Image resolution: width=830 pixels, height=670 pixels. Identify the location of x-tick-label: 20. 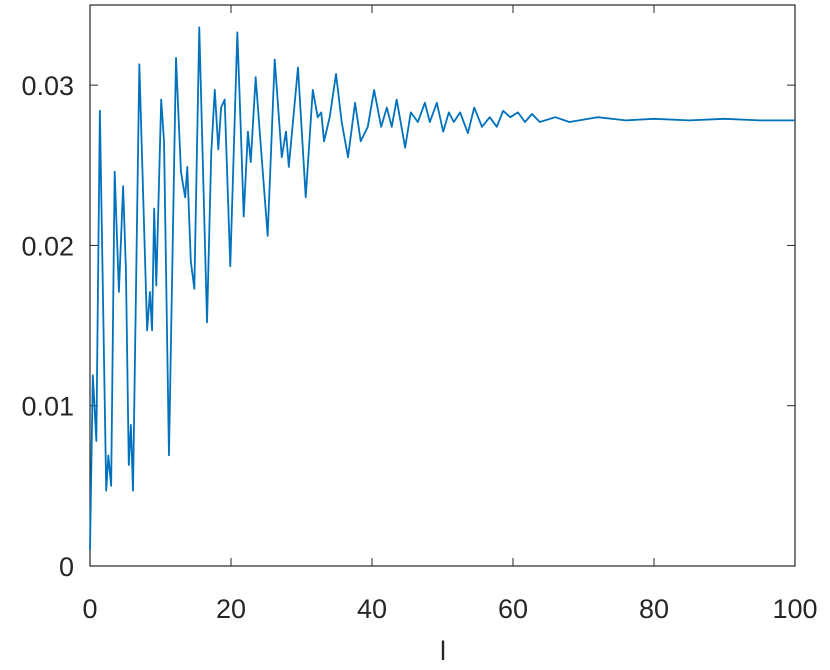
(231, 609).